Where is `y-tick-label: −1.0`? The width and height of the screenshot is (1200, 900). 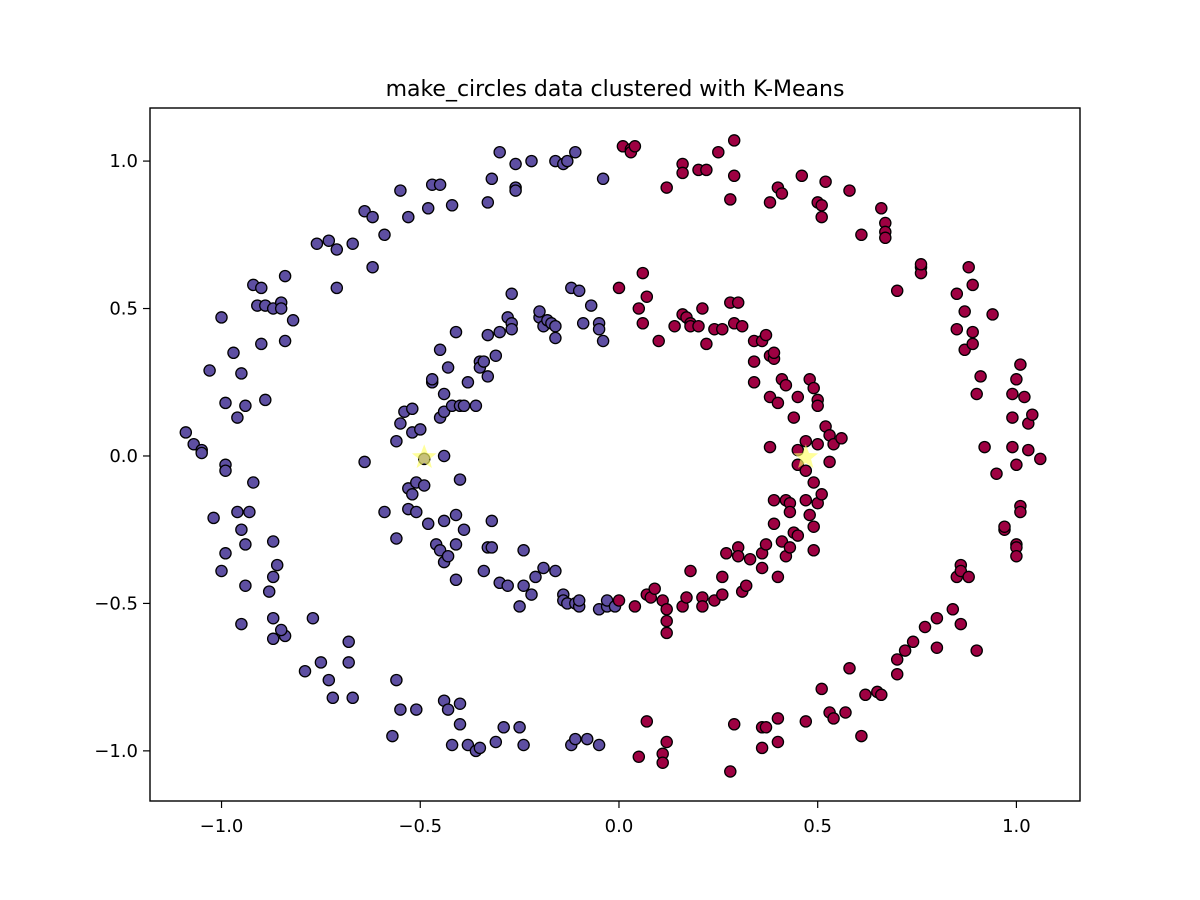
y-tick-label: −1.0 is located at coordinates (116, 751).